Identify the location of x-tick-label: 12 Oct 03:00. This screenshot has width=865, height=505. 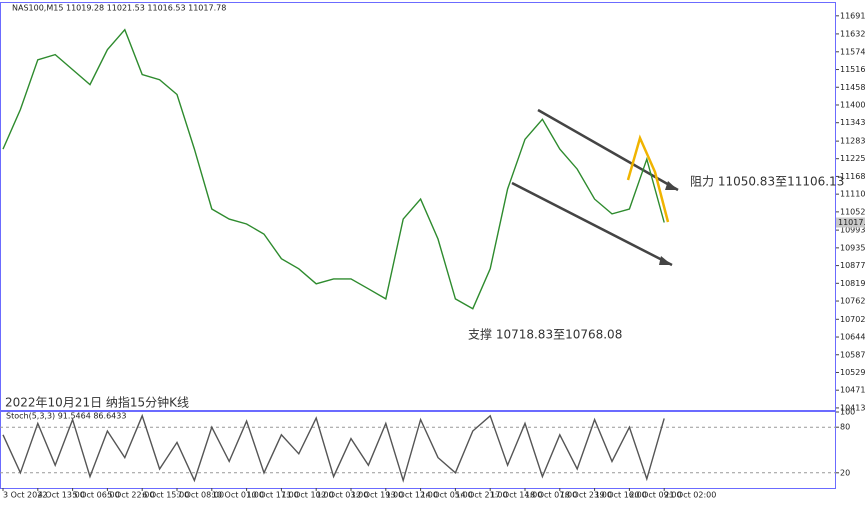
(342, 495).